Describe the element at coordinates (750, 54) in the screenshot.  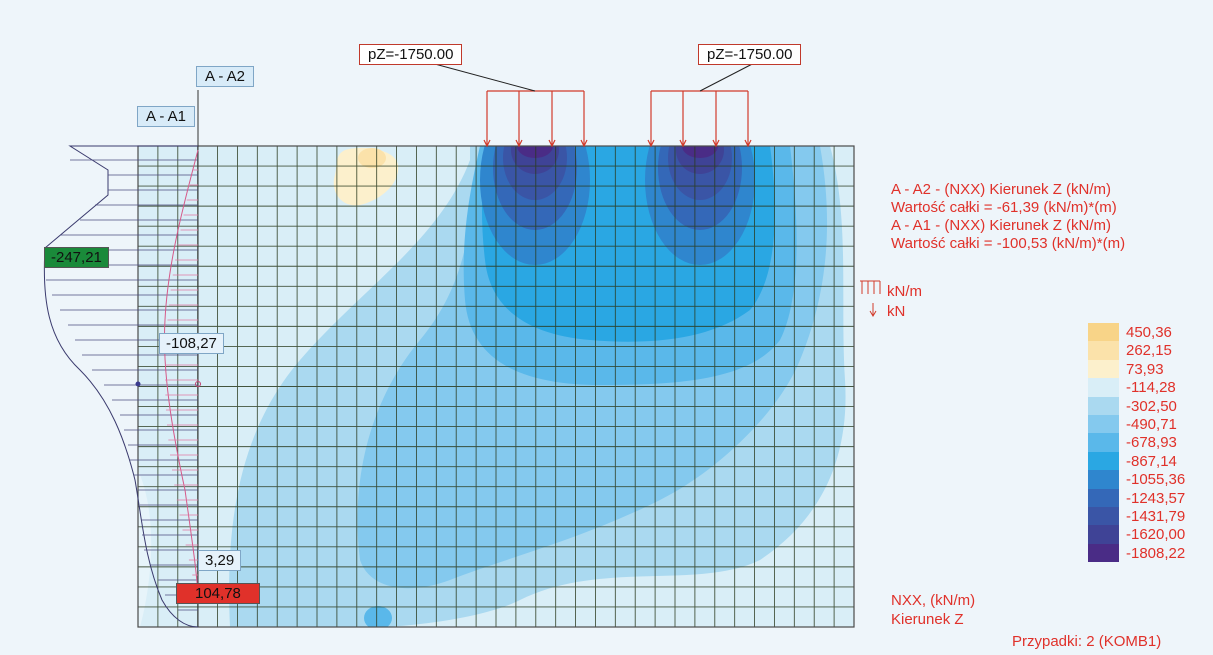
I see `load-label-right: pZ=-1750.00` at that location.